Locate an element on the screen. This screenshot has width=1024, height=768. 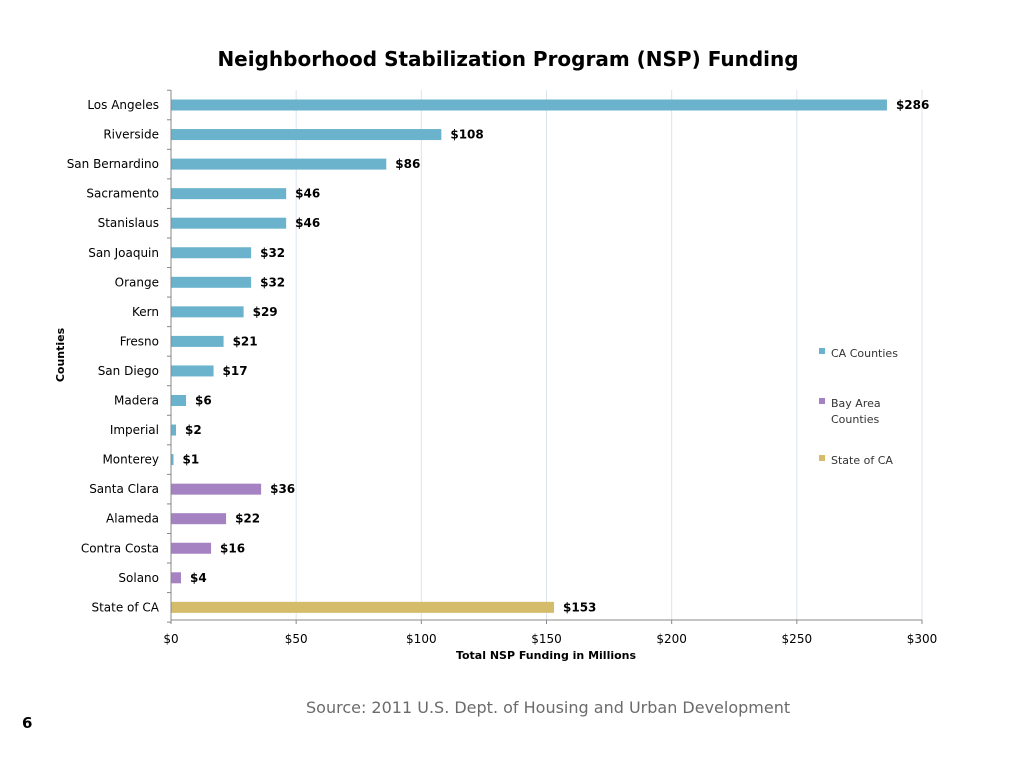
category-label: San Diego is located at coordinates (128, 371).